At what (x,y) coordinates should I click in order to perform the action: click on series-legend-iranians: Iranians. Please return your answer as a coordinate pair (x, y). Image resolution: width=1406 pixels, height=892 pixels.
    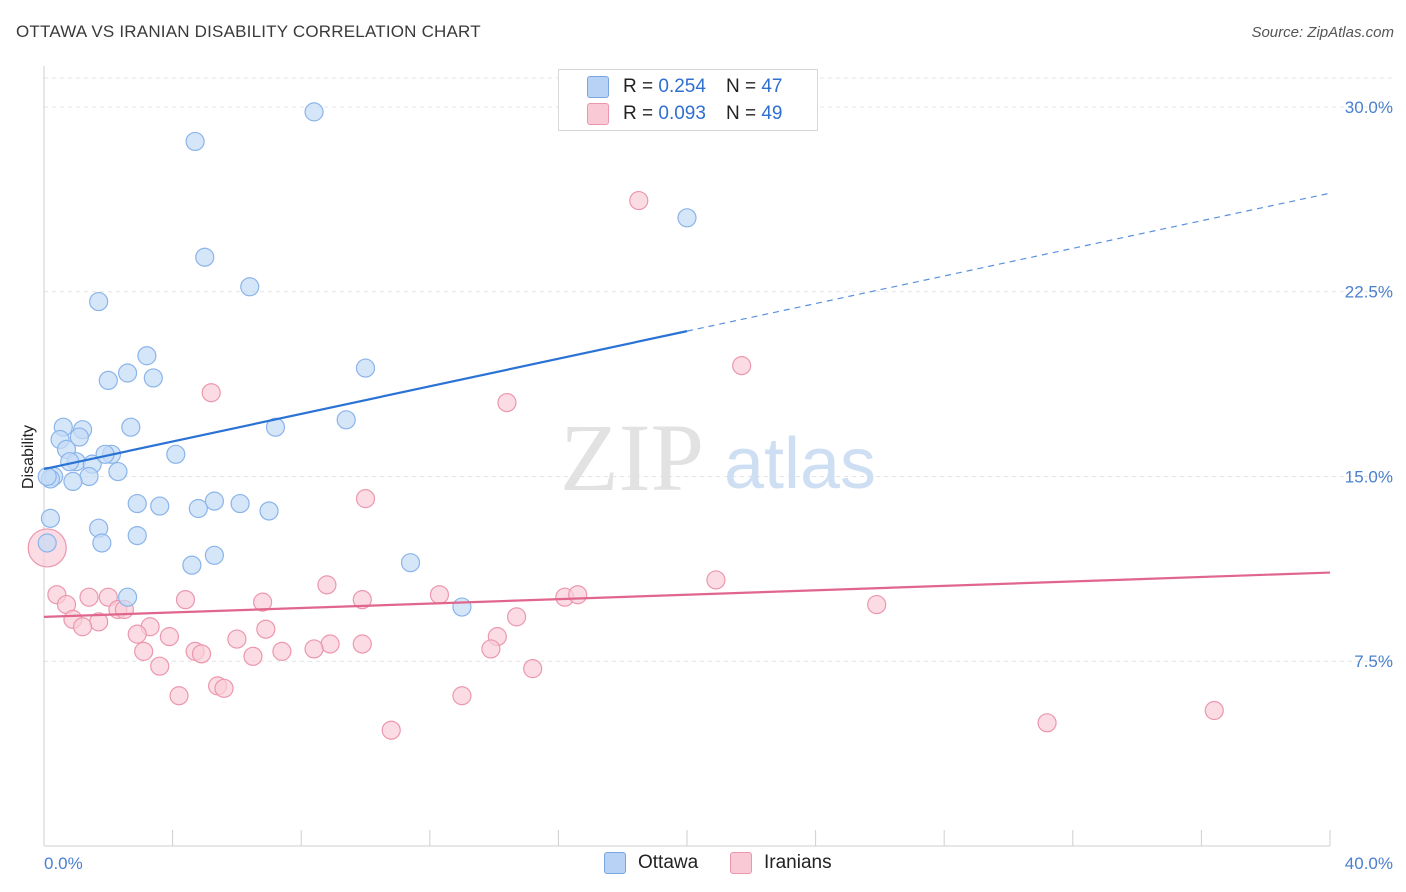
    Looking at the image, I should click on (781, 863).